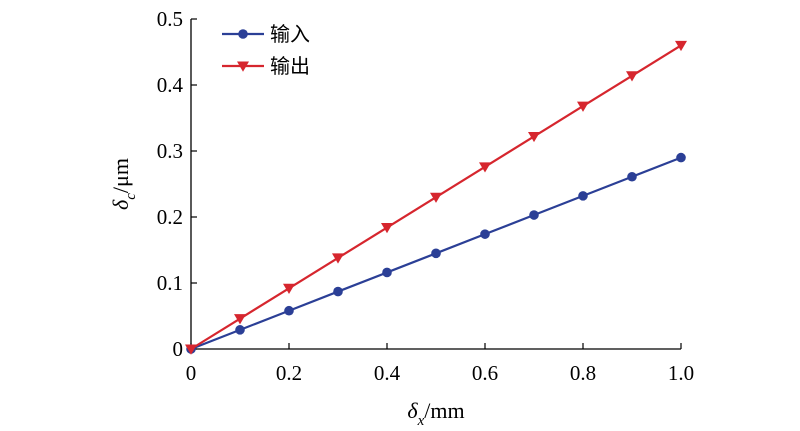 This screenshot has height=431, width=800. I want to click on x-axis-symbol: δ, so click(412, 410).